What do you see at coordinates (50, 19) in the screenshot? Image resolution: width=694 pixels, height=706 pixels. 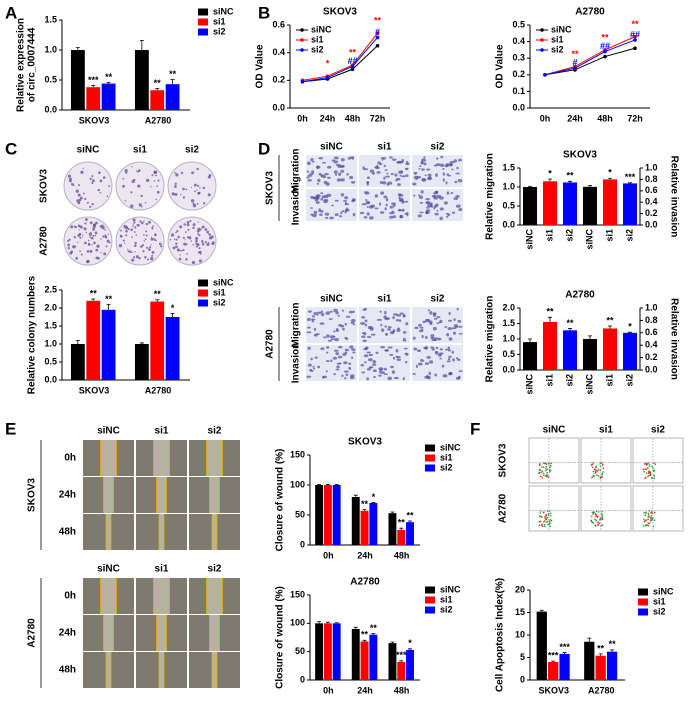 I see `y-tick-label: 1.5` at bounding box center [50, 19].